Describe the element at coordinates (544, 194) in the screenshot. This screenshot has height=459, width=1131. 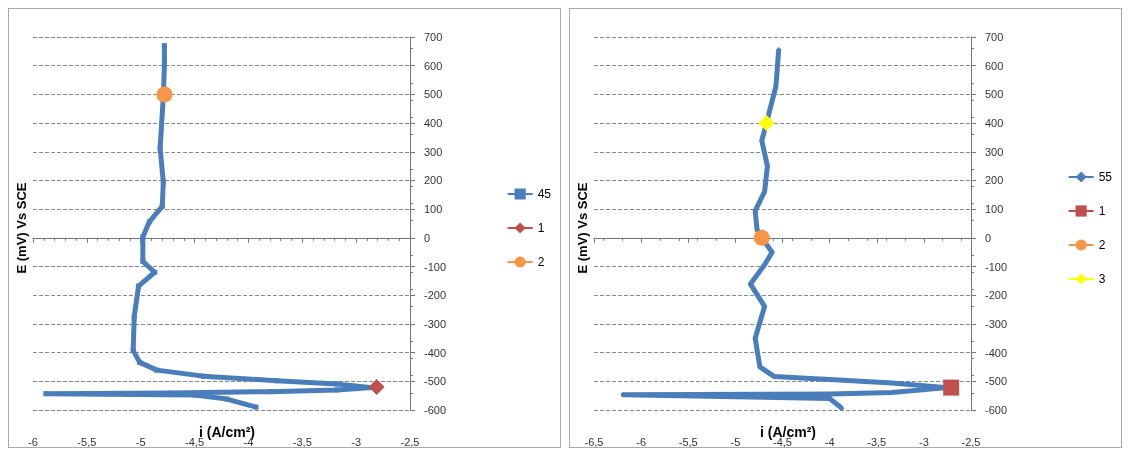
I see `legend-label: 45` at that location.